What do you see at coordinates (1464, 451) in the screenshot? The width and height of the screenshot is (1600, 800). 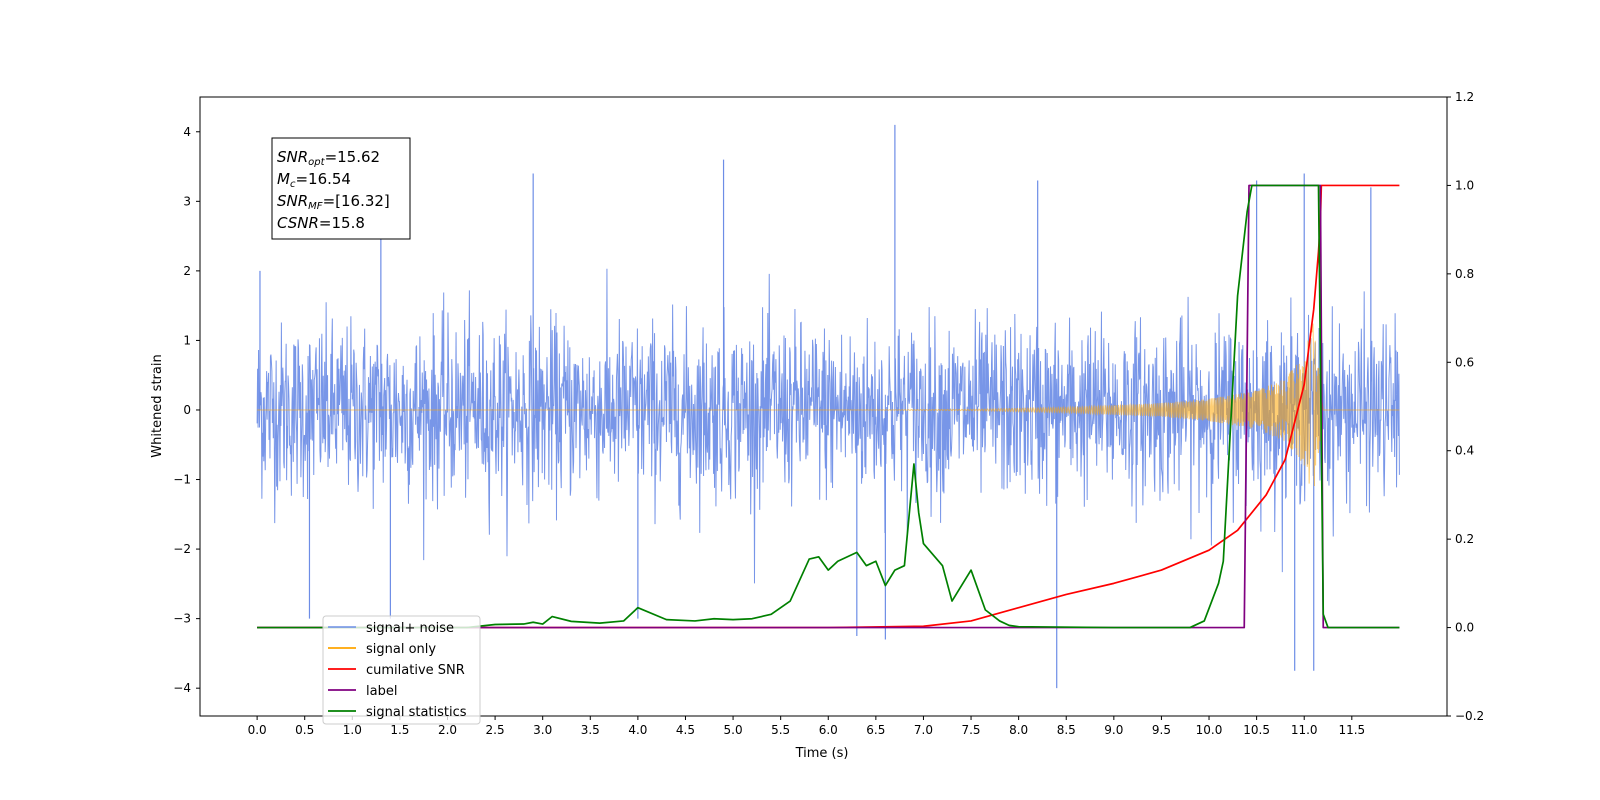 I see `y-right-tick-label: 0.4` at bounding box center [1464, 451].